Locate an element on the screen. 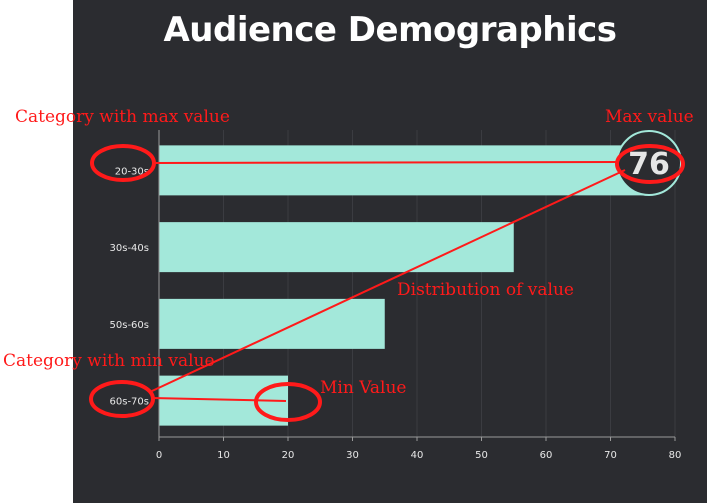 This screenshot has height=503, width=707. annotation-max-value: Max value is located at coordinates (649, 117).